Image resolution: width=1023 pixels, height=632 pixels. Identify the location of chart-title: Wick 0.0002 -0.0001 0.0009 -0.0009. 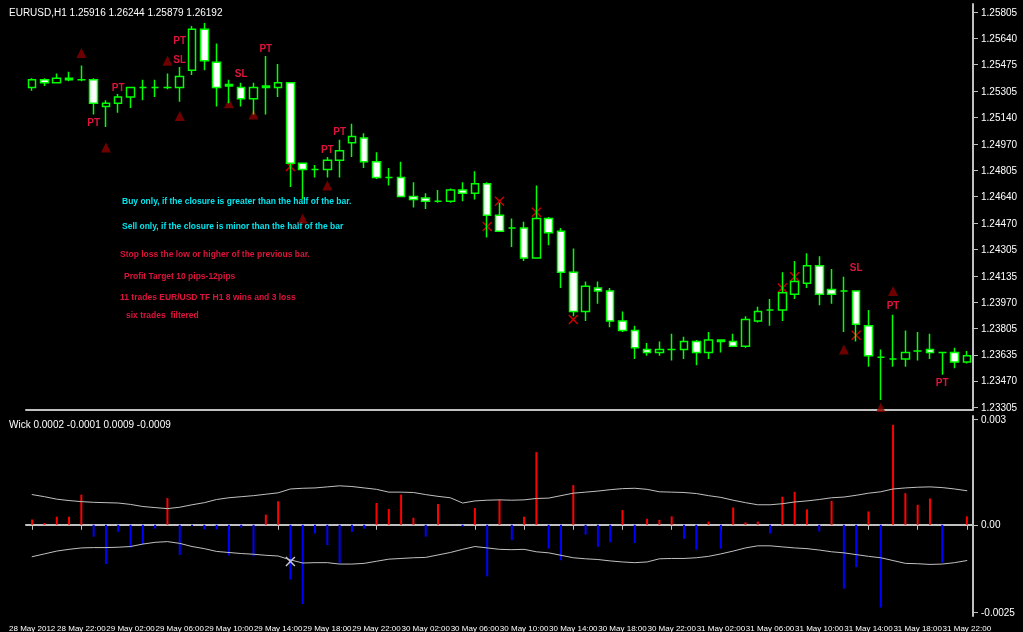
(90, 424).